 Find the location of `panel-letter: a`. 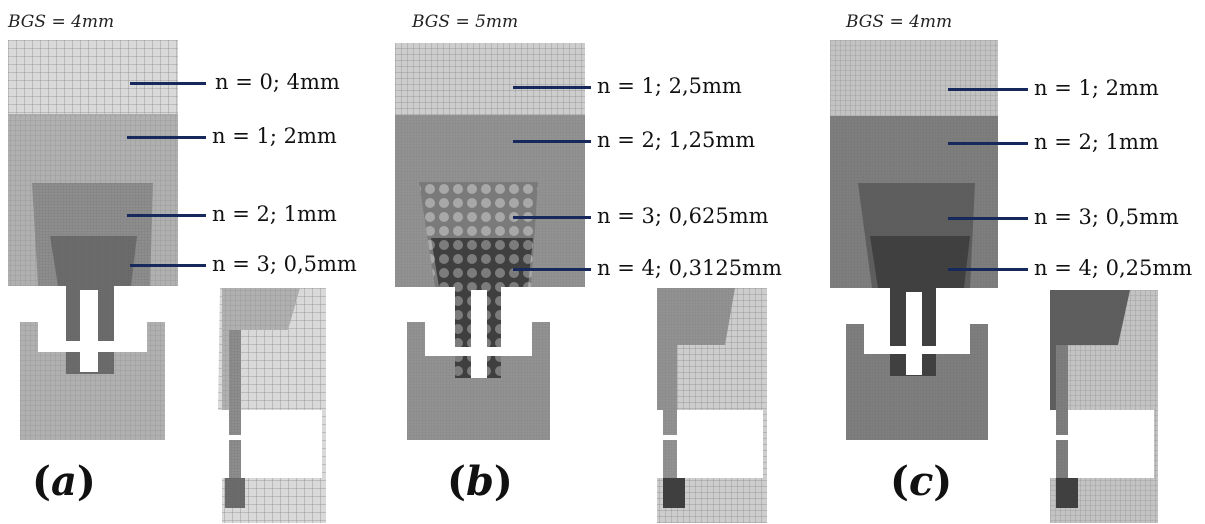

panel-letter: a is located at coordinates (63, 481).